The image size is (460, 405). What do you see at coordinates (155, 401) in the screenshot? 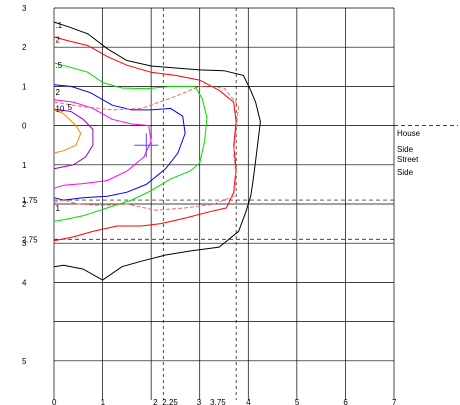
I see `x-tick-label: 2` at bounding box center [155, 401].